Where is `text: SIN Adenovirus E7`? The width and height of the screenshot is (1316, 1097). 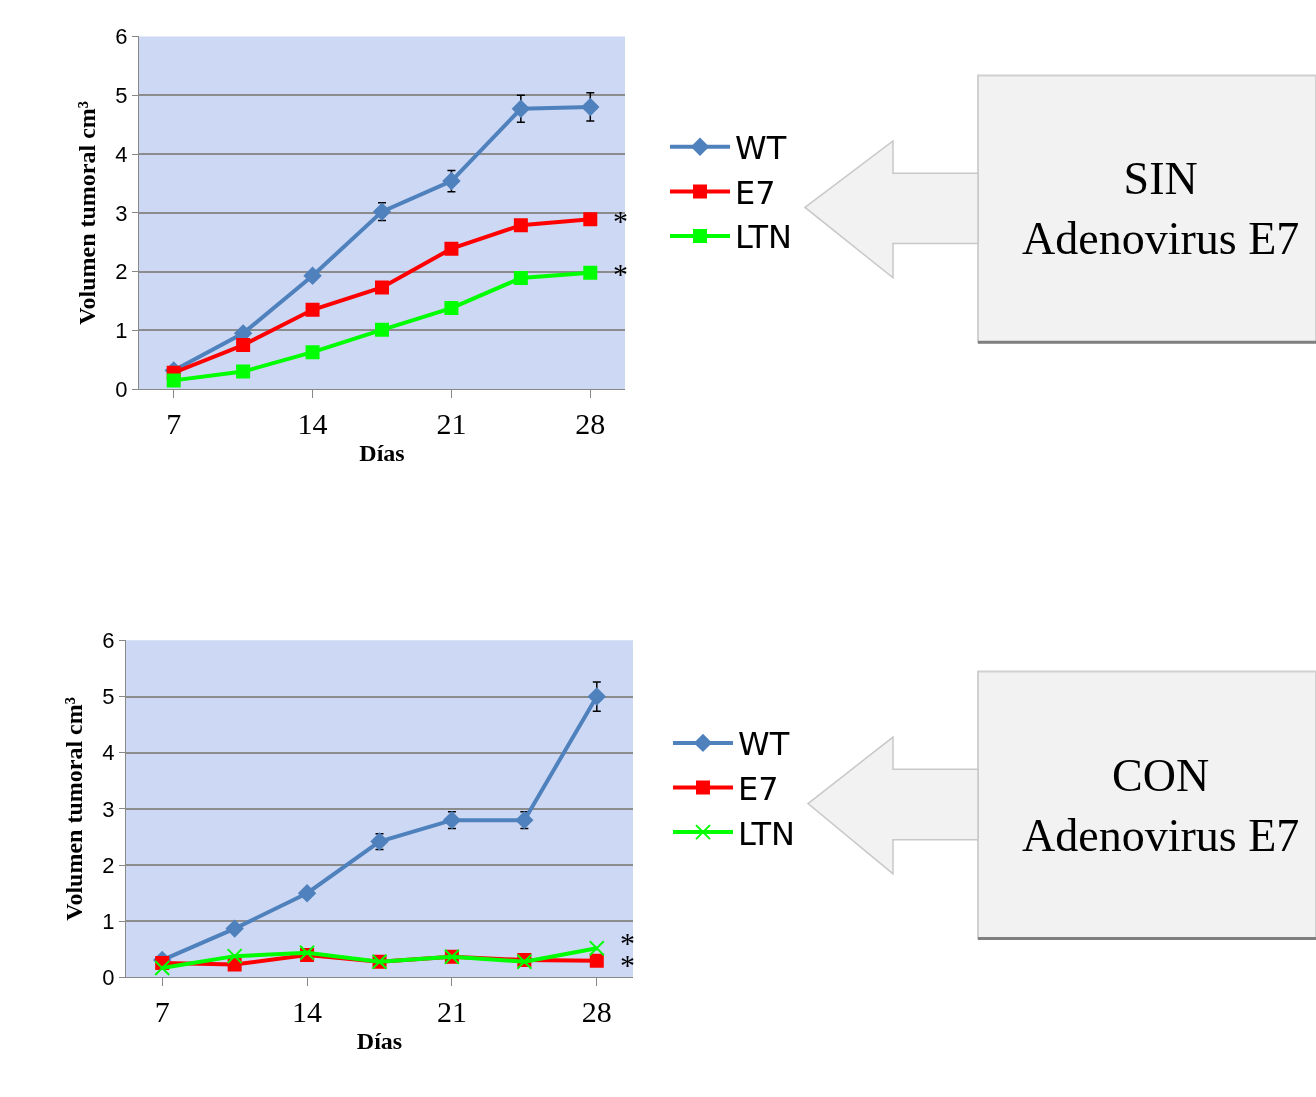 text: SIN Adenovirus E7 is located at coordinates (1161, 208).